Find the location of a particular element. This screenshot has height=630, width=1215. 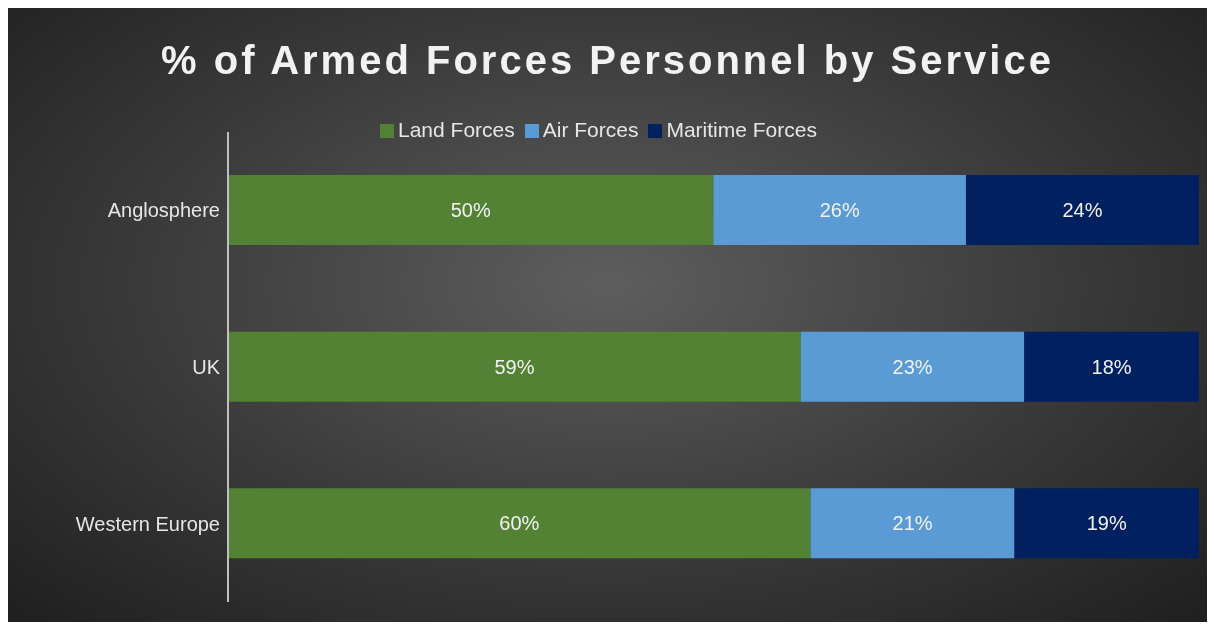

data-label: 23% is located at coordinates (912, 366).